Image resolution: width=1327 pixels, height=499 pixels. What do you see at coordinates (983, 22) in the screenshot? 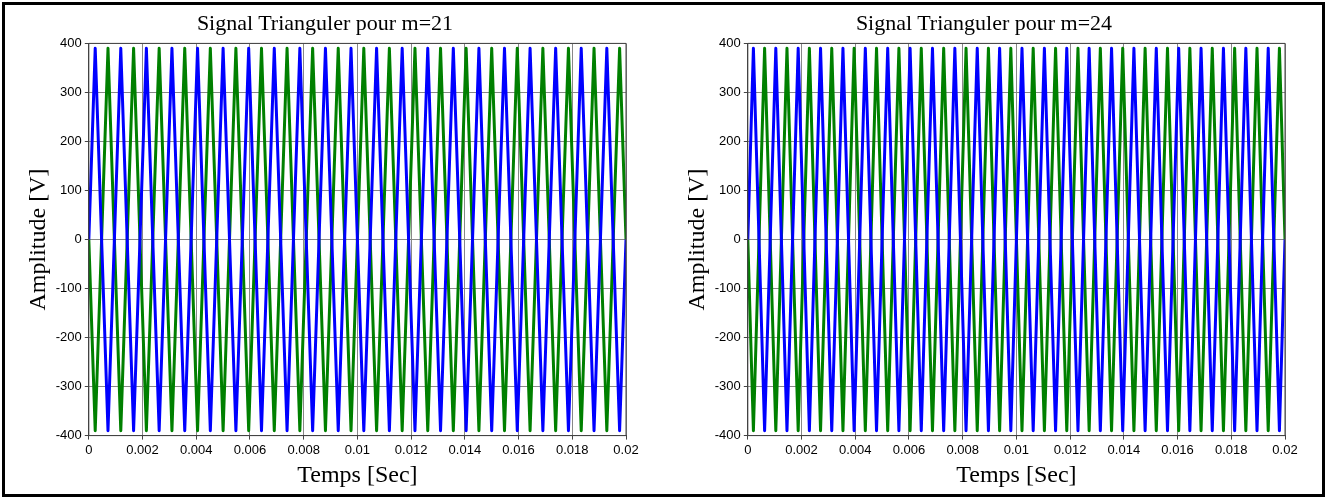
I see `chart-title: Signal Trianguler pour m=24` at bounding box center [983, 22].